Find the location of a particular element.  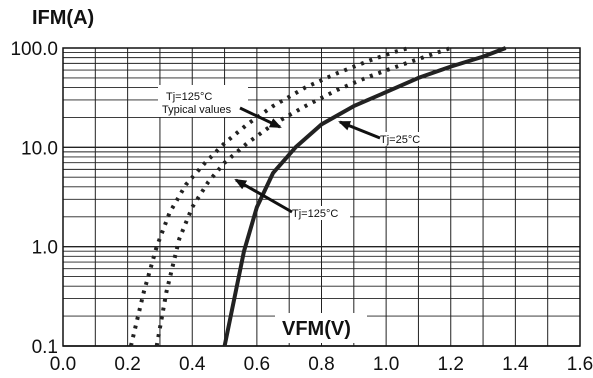

y-tick-label: 0.1 is located at coordinates (45, 347).